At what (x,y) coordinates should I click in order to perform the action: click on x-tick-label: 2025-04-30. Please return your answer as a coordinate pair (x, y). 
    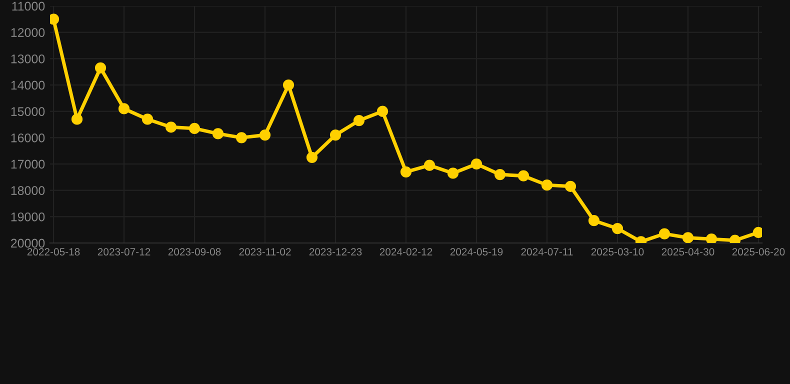
    Looking at the image, I should click on (688, 252).